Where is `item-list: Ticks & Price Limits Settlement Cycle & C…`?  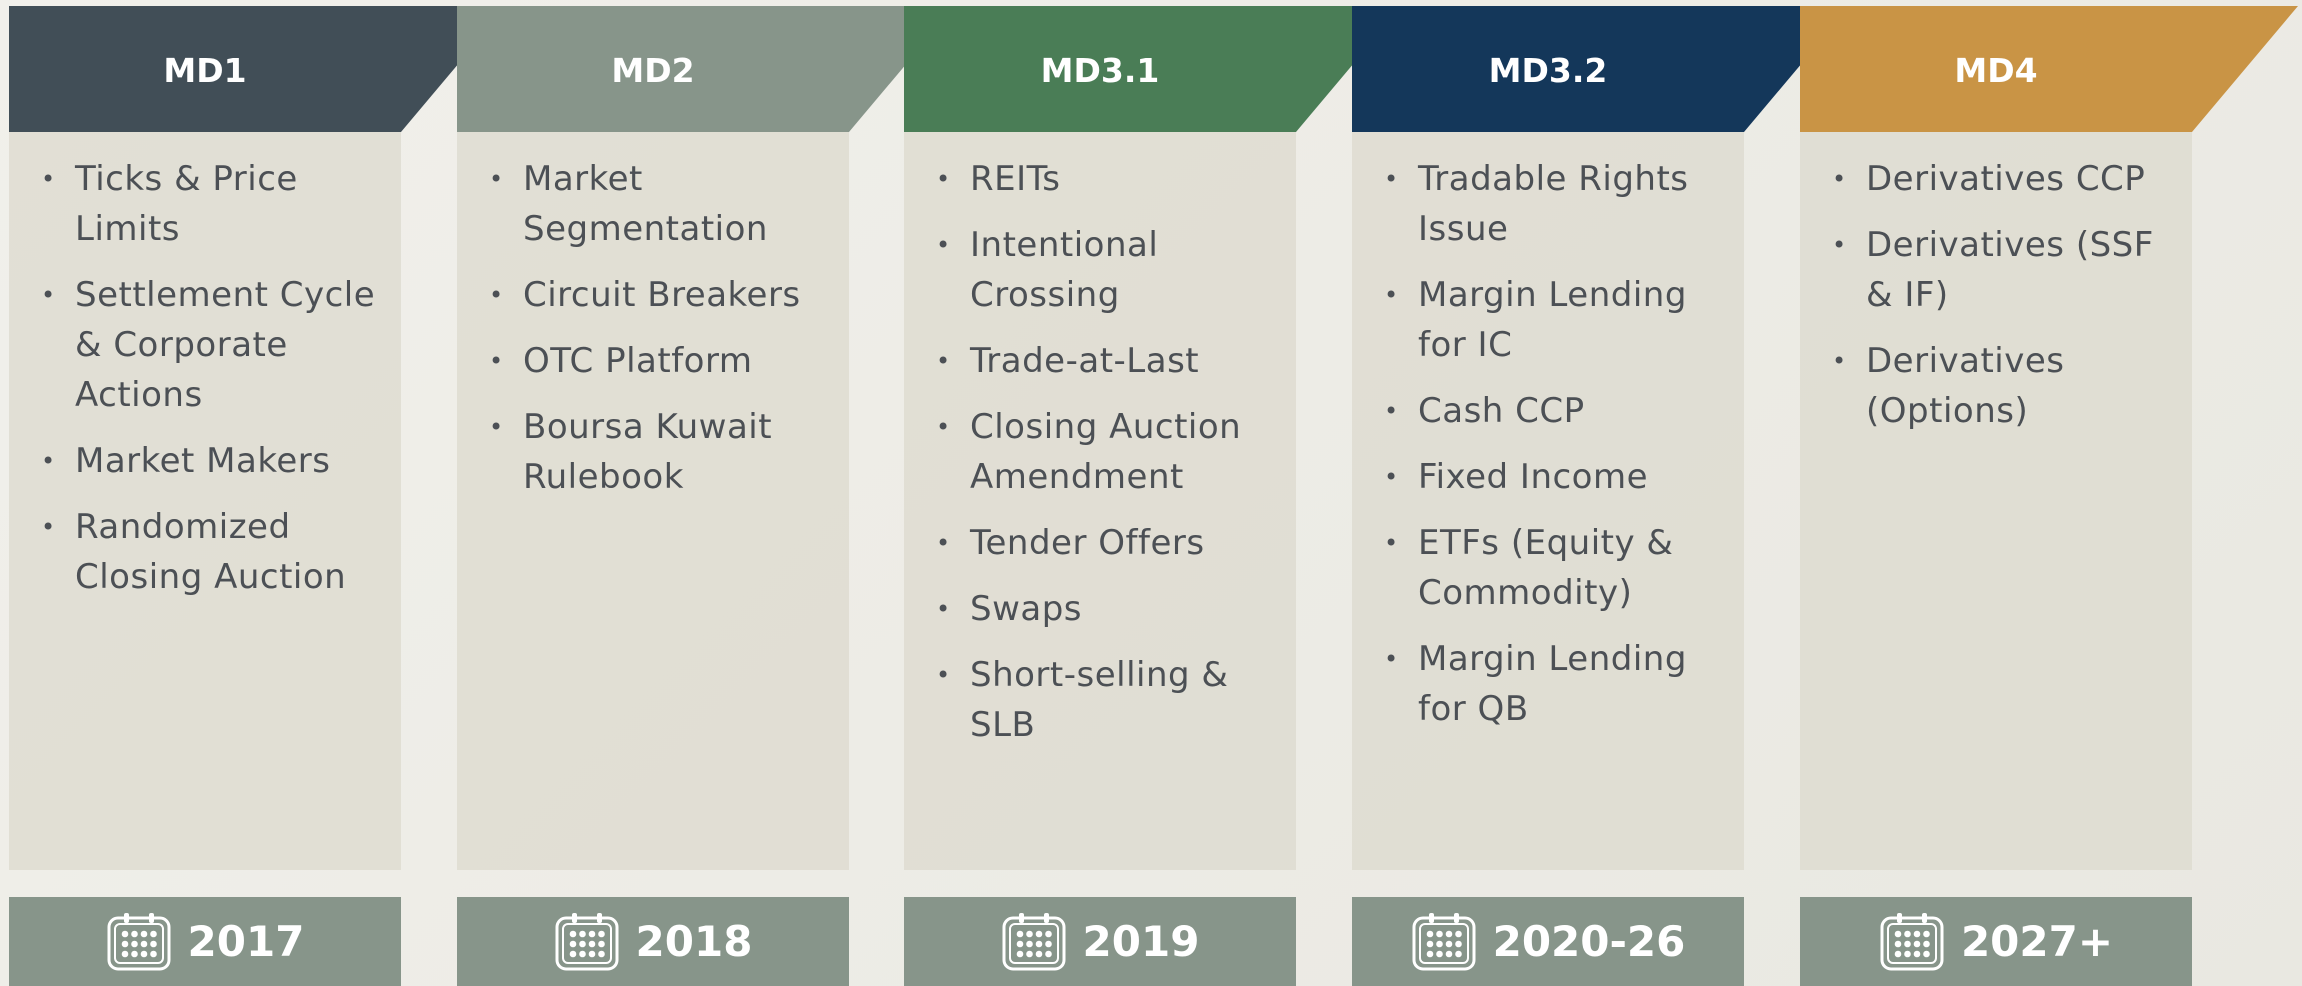 item-list: Ticks & Price Limits Settlement Cycle & C… is located at coordinates (205, 378).